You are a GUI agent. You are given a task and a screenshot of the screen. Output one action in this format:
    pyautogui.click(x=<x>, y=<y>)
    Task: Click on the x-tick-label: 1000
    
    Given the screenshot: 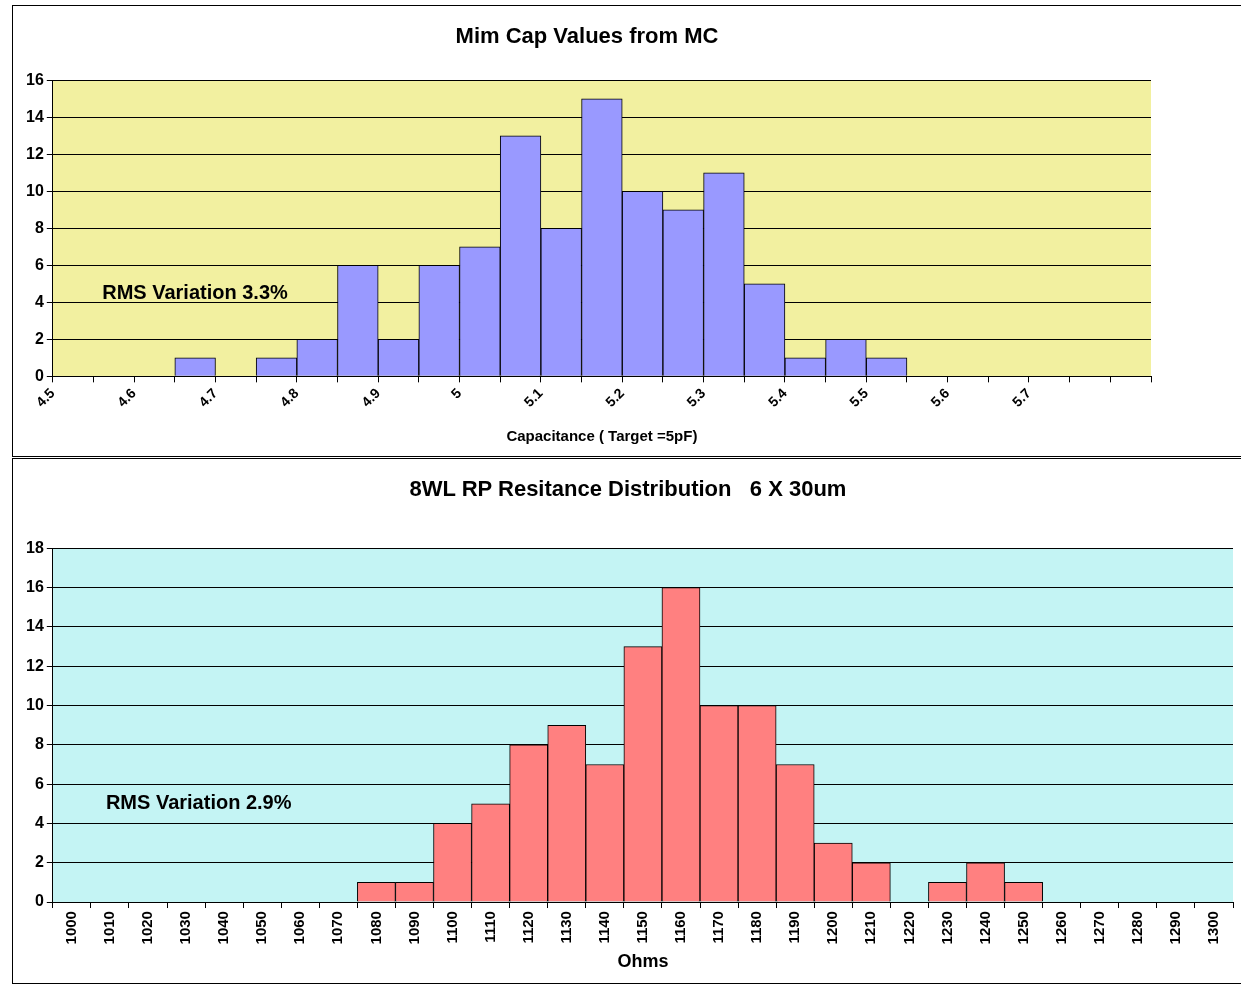 What is the action you would take?
    pyautogui.click(x=70, y=928)
    